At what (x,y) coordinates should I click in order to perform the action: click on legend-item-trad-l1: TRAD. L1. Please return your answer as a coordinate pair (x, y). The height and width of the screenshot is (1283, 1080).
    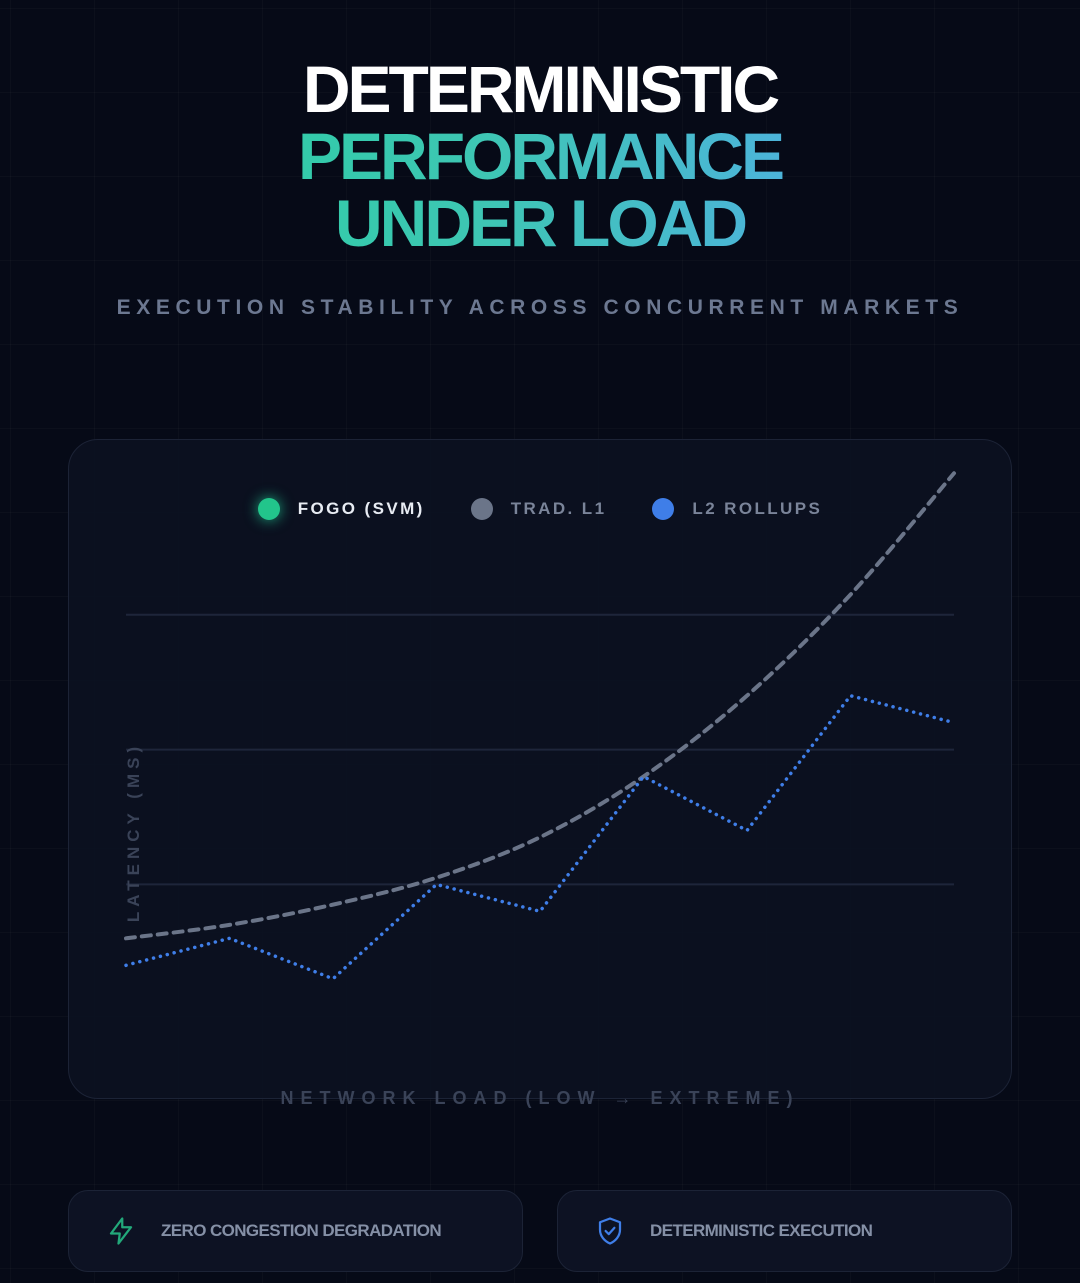
    Looking at the image, I should click on (538, 509).